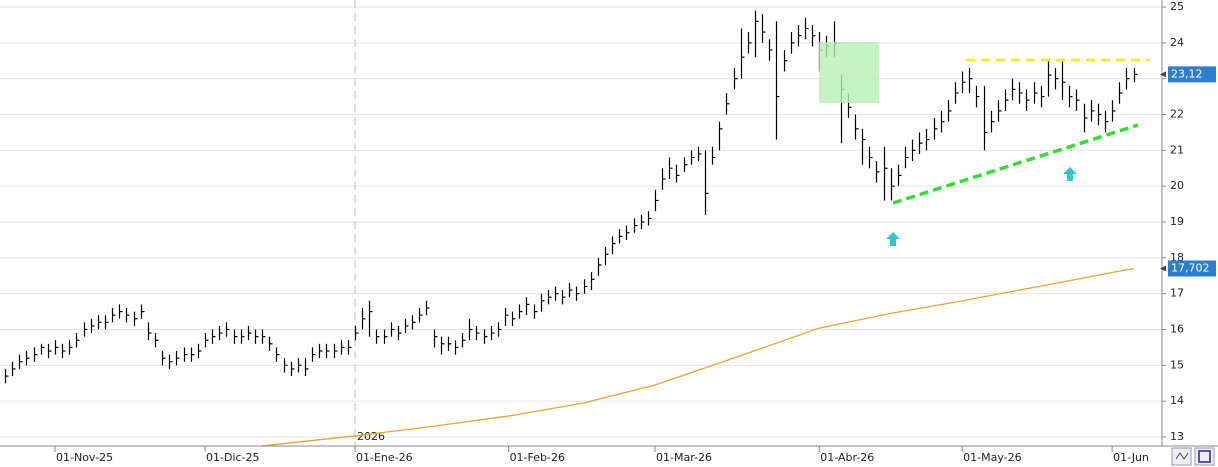 The height and width of the screenshot is (467, 1218). I want to click on price-label: 23,12, so click(1187, 73).